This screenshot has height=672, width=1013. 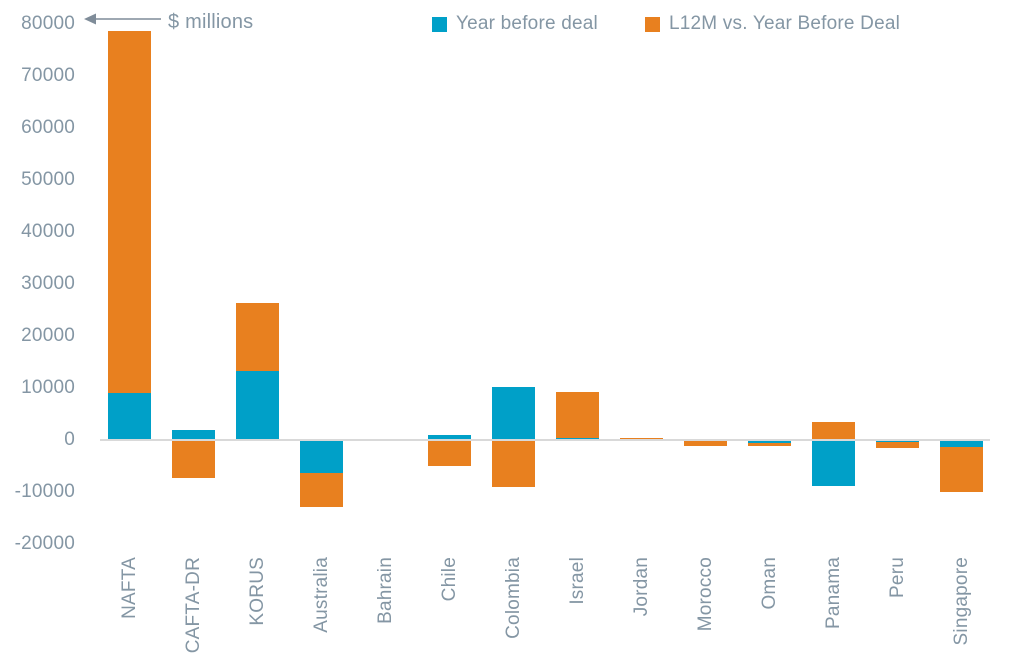 I want to click on legend-label: Year before deal, so click(x=527, y=23).